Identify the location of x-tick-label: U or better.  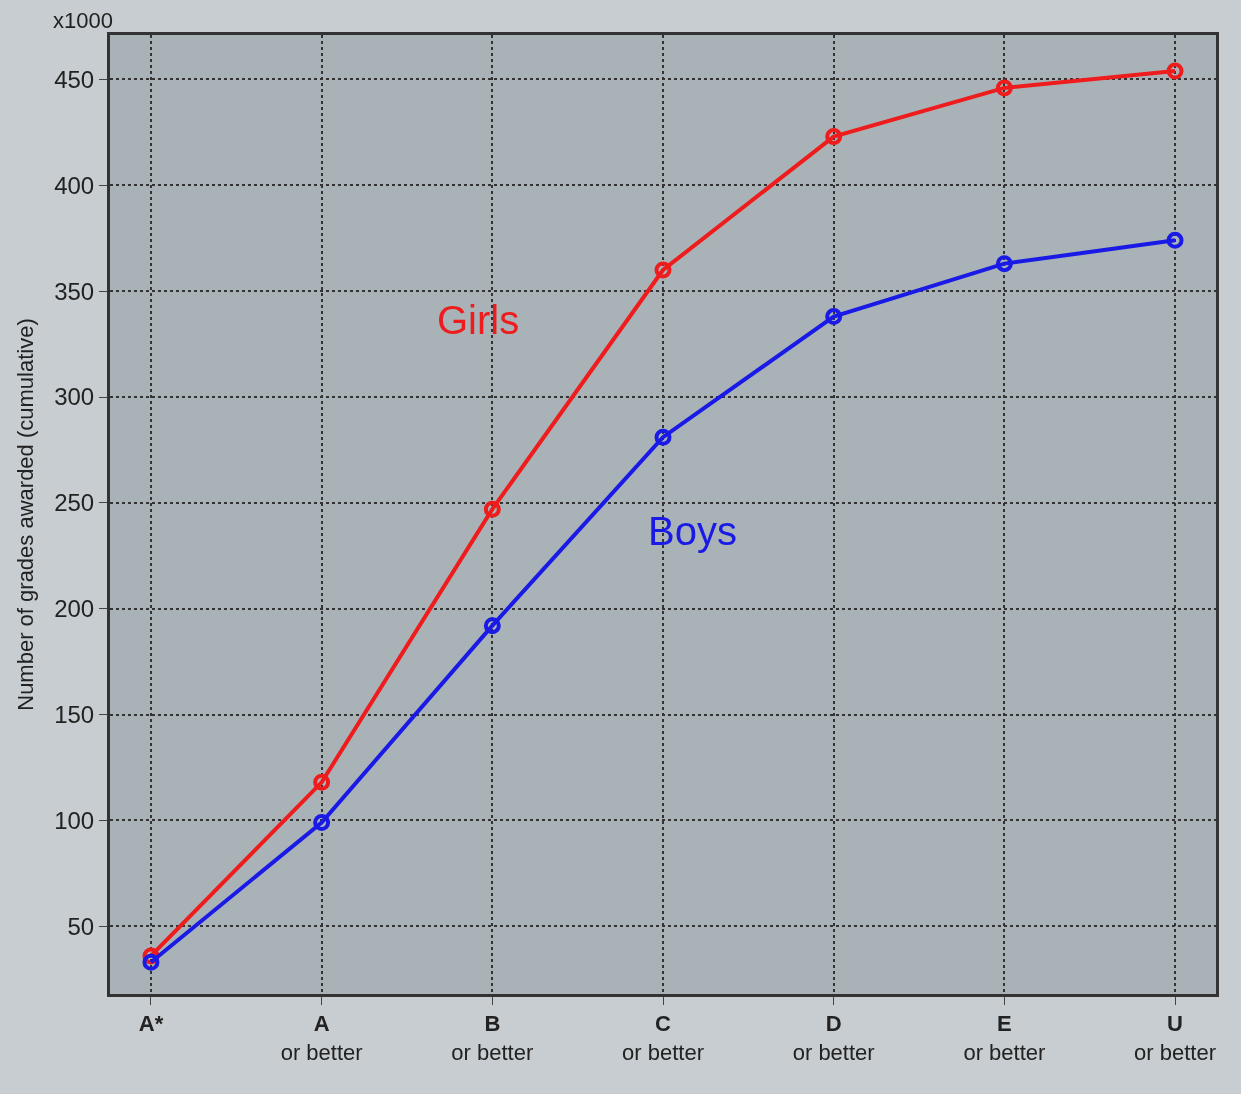
(1175, 1038).